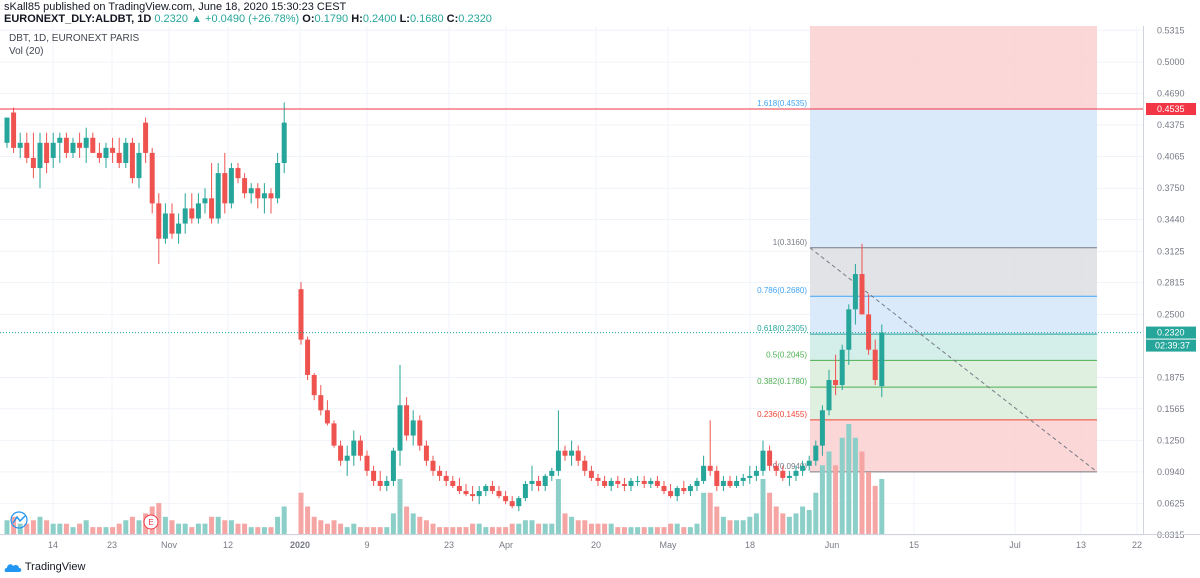 This screenshot has width=1200, height=578. I want to click on price-tick: 0.5315, so click(1171, 30).